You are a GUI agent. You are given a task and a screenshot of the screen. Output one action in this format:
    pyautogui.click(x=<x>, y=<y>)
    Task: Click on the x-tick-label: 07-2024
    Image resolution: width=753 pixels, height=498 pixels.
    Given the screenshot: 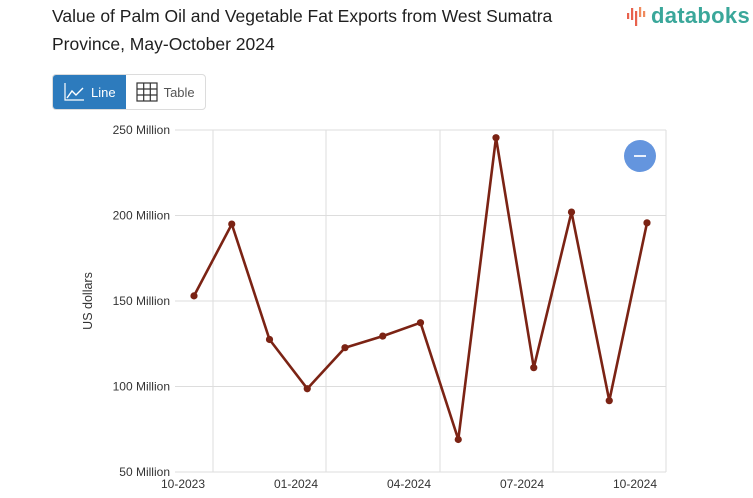 What is the action you would take?
    pyautogui.click(x=522, y=484)
    